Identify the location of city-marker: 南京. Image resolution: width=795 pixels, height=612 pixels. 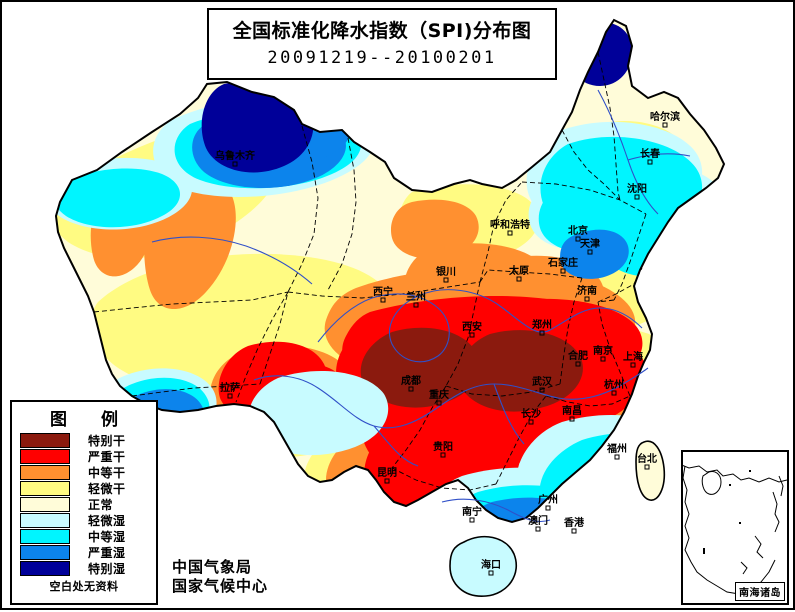
(603, 353).